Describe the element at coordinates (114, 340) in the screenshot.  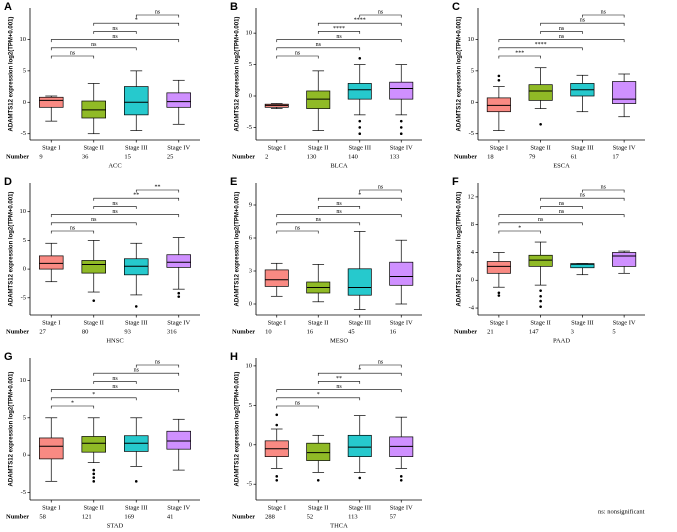
I see `x-axis-label: HNSC` at that location.